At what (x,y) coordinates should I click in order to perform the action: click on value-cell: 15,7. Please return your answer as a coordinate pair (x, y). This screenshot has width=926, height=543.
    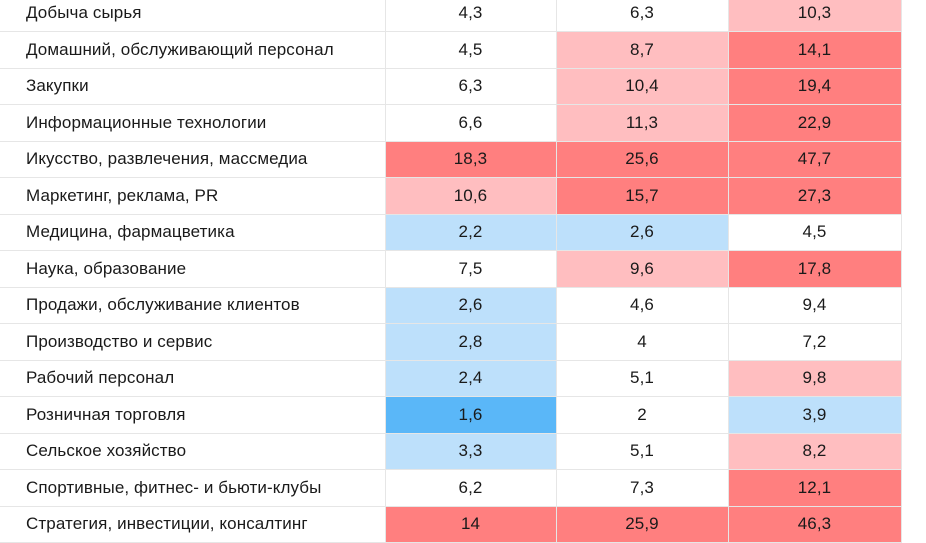
    Looking at the image, I should click on (641, 196).